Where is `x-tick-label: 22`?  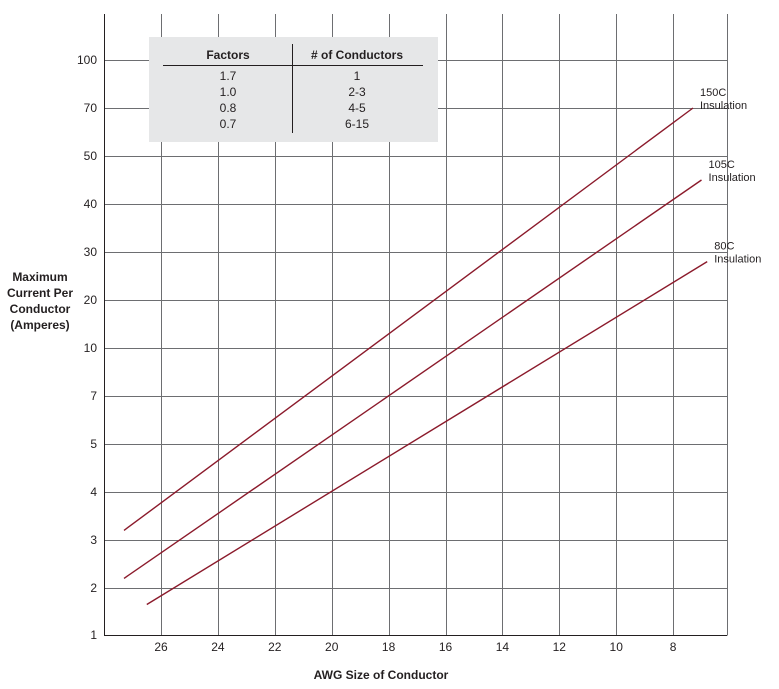 x-tick-label: 22 is located at coordinates (275, 647).